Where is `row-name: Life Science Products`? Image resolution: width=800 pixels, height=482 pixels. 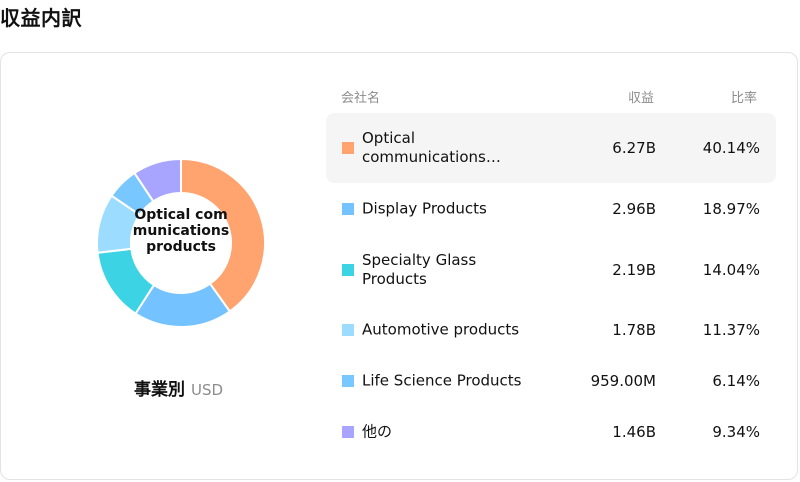 row-name: Life Science Products is located at coordinates (442, 380).